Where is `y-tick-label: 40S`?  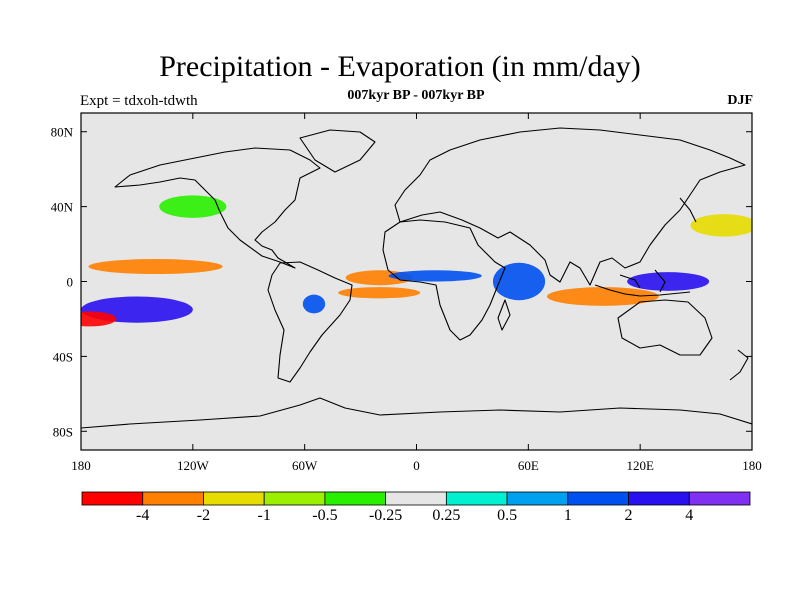 y-tick-label: 40S is located at coordinates (63, 356).